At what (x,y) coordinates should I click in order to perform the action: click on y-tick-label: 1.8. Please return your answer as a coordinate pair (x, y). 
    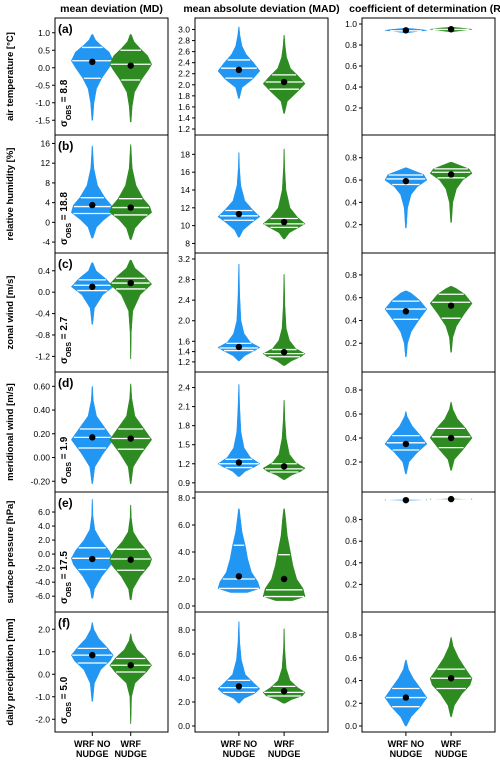
    Looking at the image, I should click on (184, 426).